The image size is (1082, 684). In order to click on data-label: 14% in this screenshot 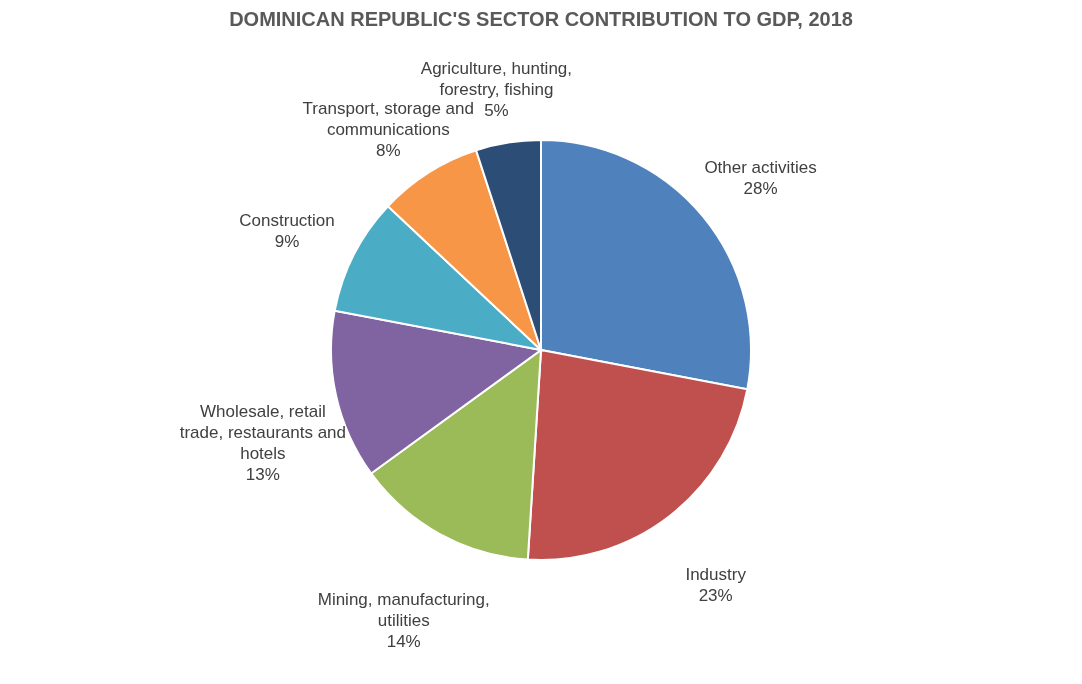, I will do `click(403, 641)`.